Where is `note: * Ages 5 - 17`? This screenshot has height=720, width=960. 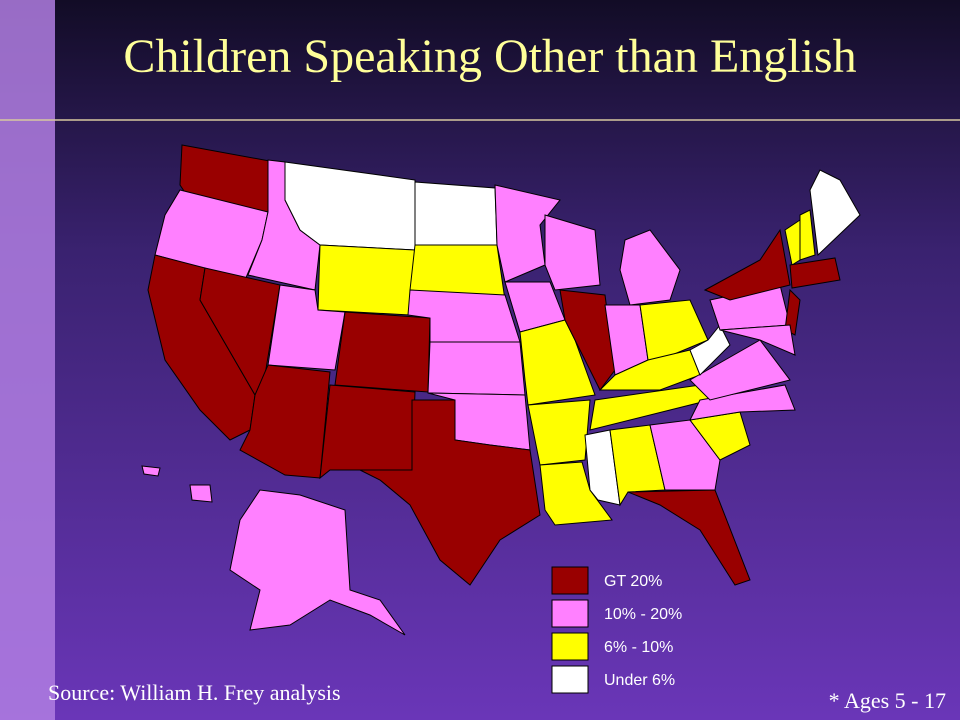
note: * Ages 5 - 17 is located at coordinates (887, 700).